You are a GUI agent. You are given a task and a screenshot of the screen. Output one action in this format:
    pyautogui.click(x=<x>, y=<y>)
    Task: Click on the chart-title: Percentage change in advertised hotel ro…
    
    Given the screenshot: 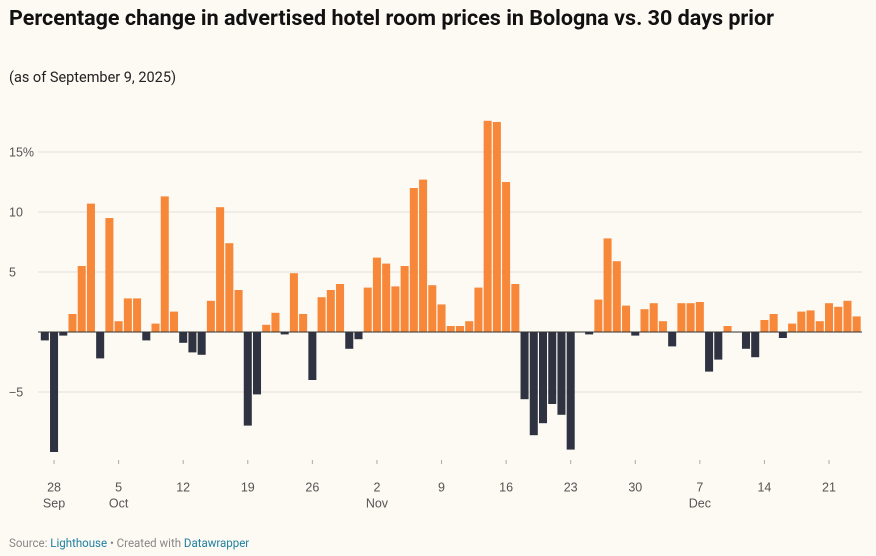 What is the action you would take?
    pyautogui.click(x=391, y=18)
    